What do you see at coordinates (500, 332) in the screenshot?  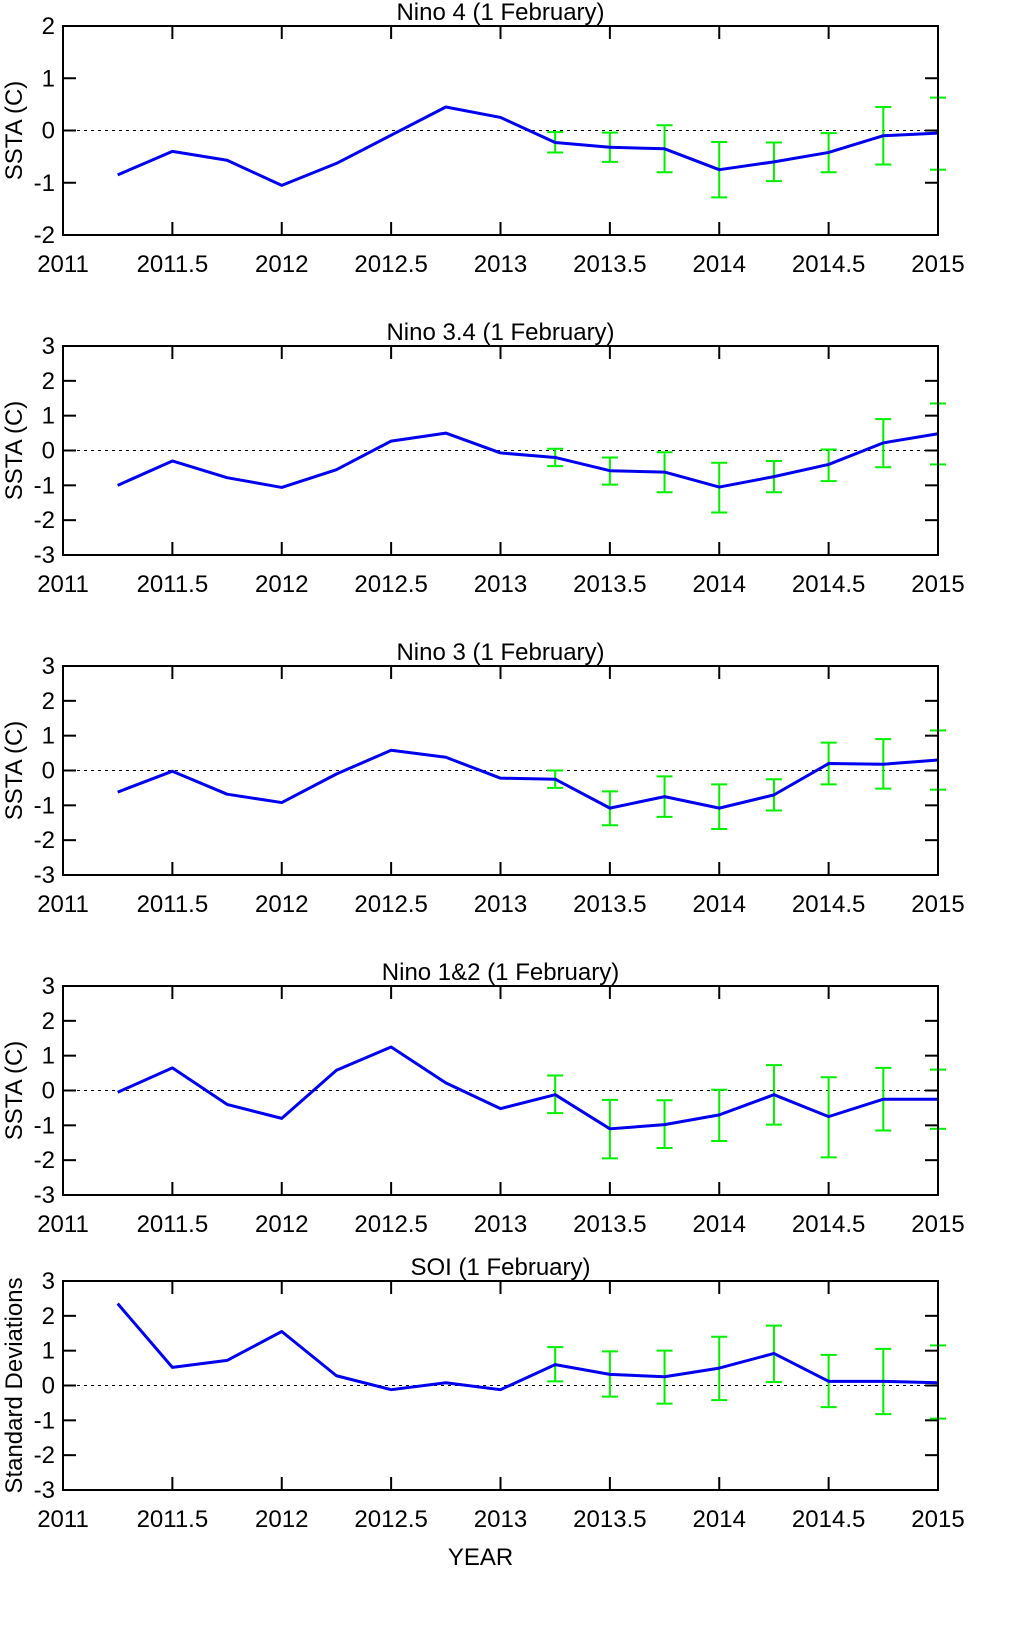 I see `chart-title: Nino 3.4 (1 February)` at bounding box center [500, 332].